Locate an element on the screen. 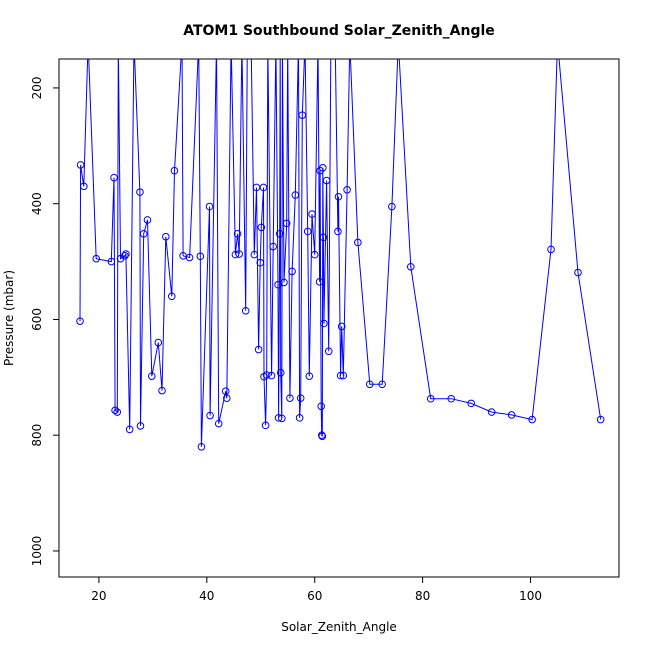 The width and height of the screenshot is (650, 650). y-tick-label: 800 is located at coordinates (37, 435).